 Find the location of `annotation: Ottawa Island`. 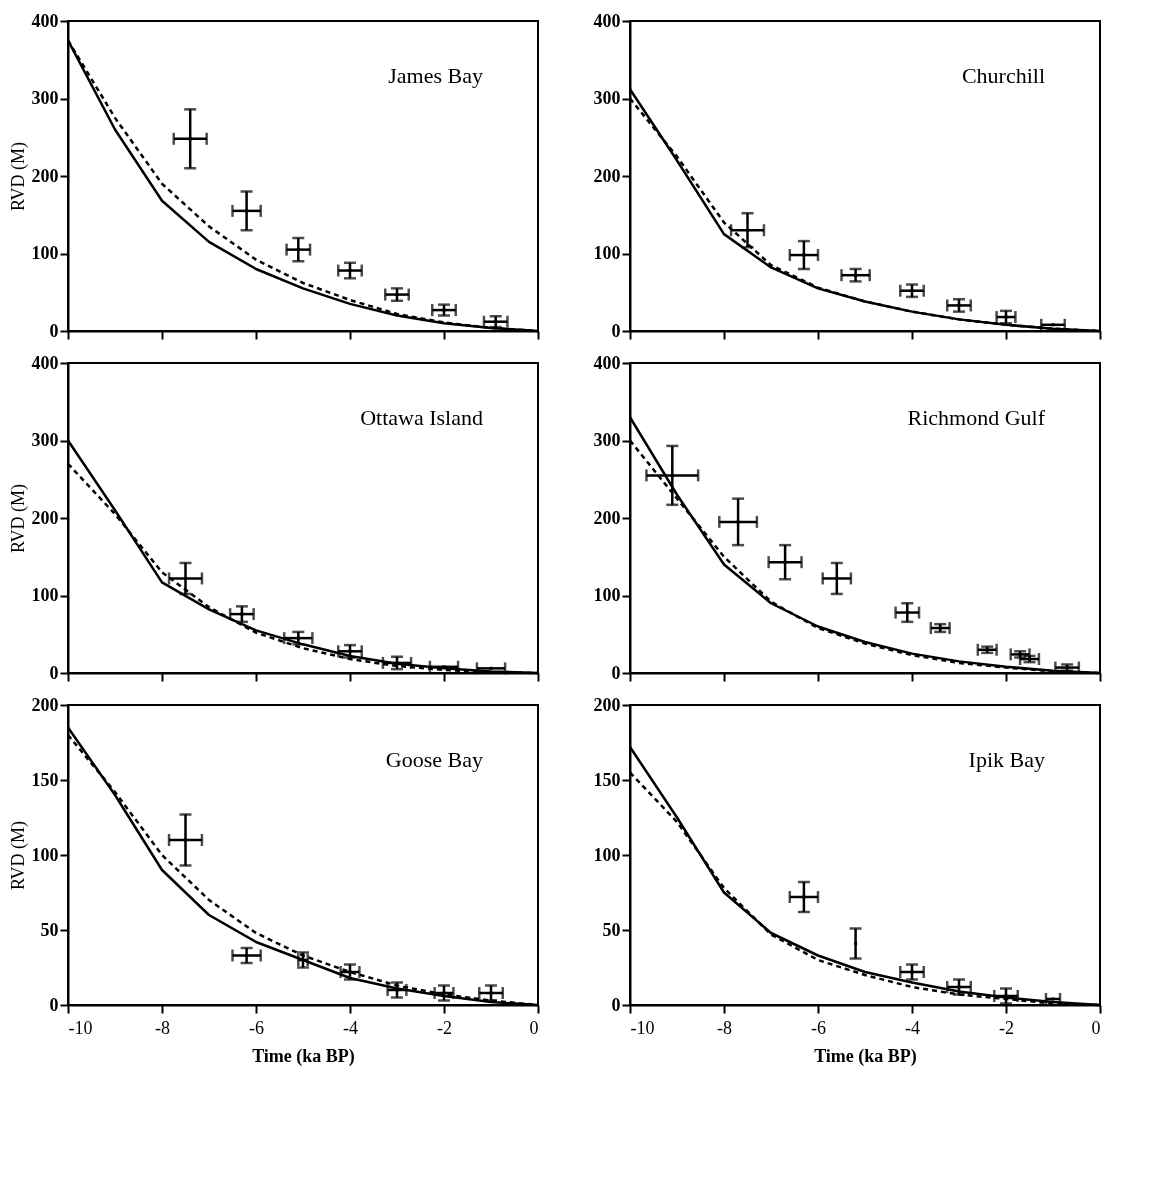

annotation: Ottawa Island is located at coordinates (421, 417).